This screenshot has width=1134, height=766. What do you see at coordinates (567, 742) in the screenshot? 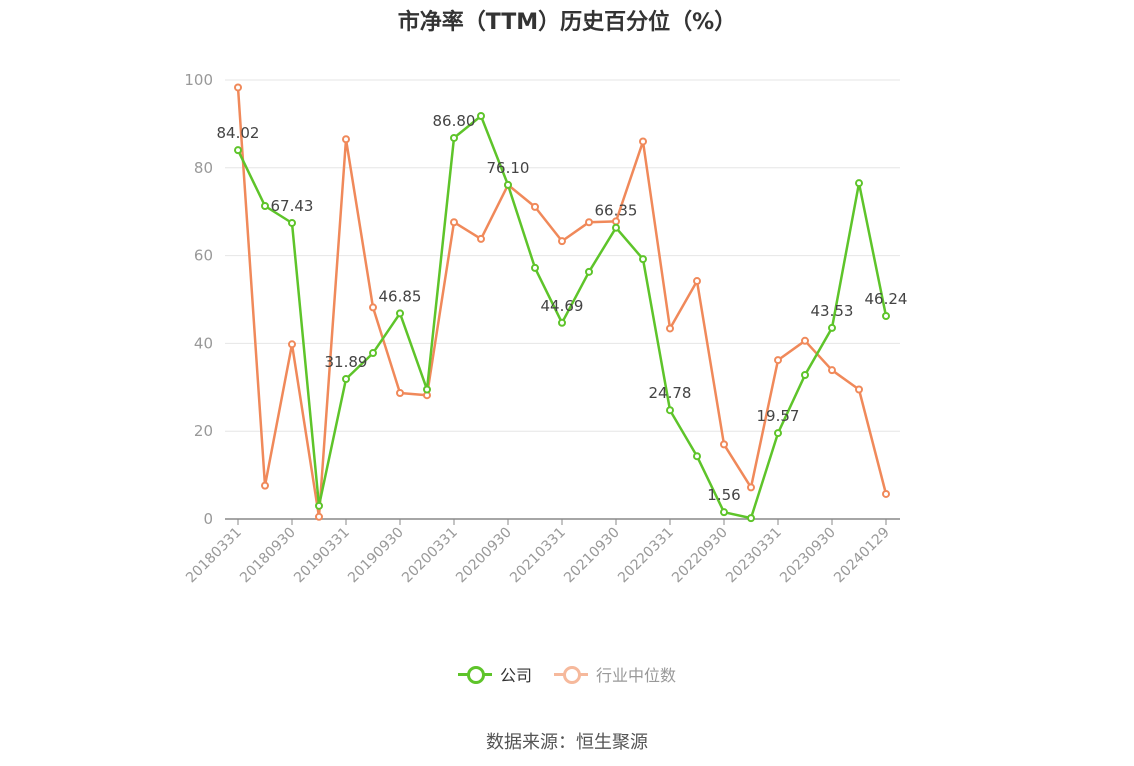
I see `data-source: 数据来源：恒生聚源` at bounding box center [567, 742].